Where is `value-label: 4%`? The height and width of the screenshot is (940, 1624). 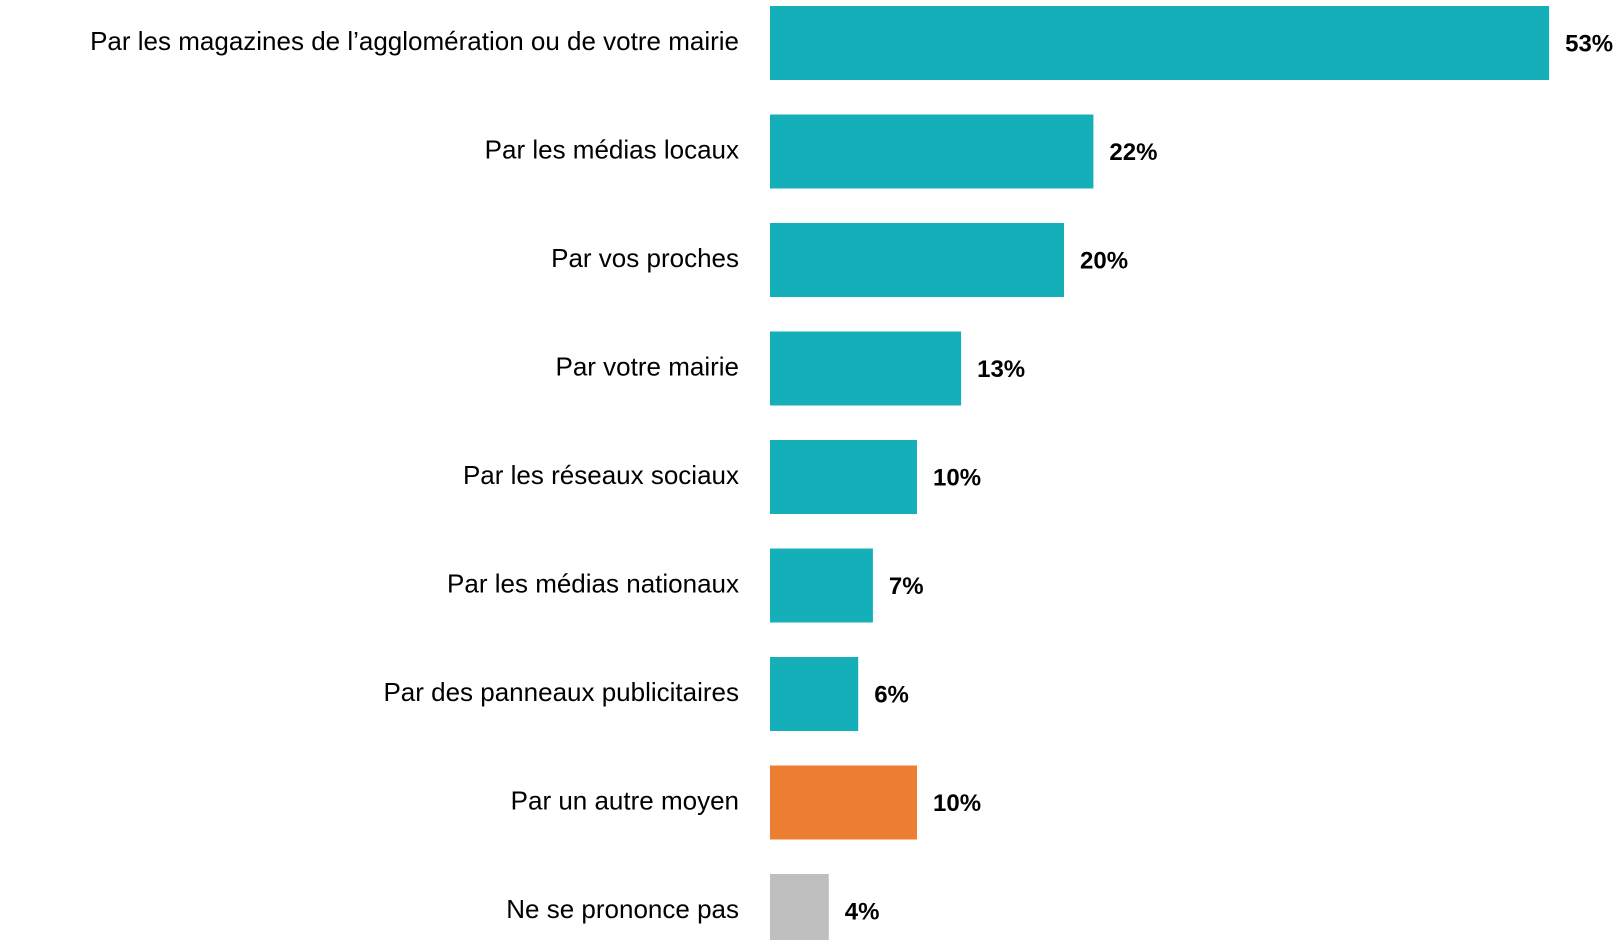
value-label: 4% is located at coordinates (862, 911).